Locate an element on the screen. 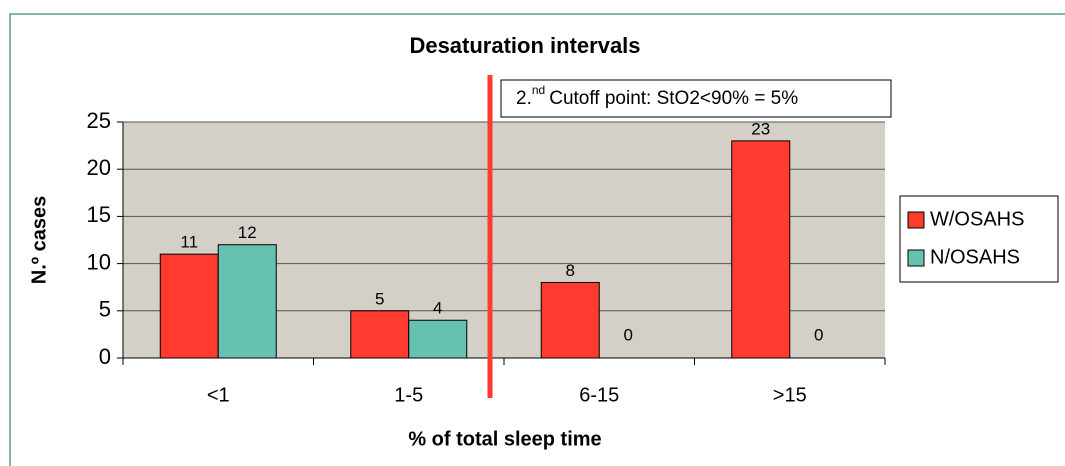 The width and height of the screenshot is (1065, 466). data-label: 8 is located at coordinates (570, 270).